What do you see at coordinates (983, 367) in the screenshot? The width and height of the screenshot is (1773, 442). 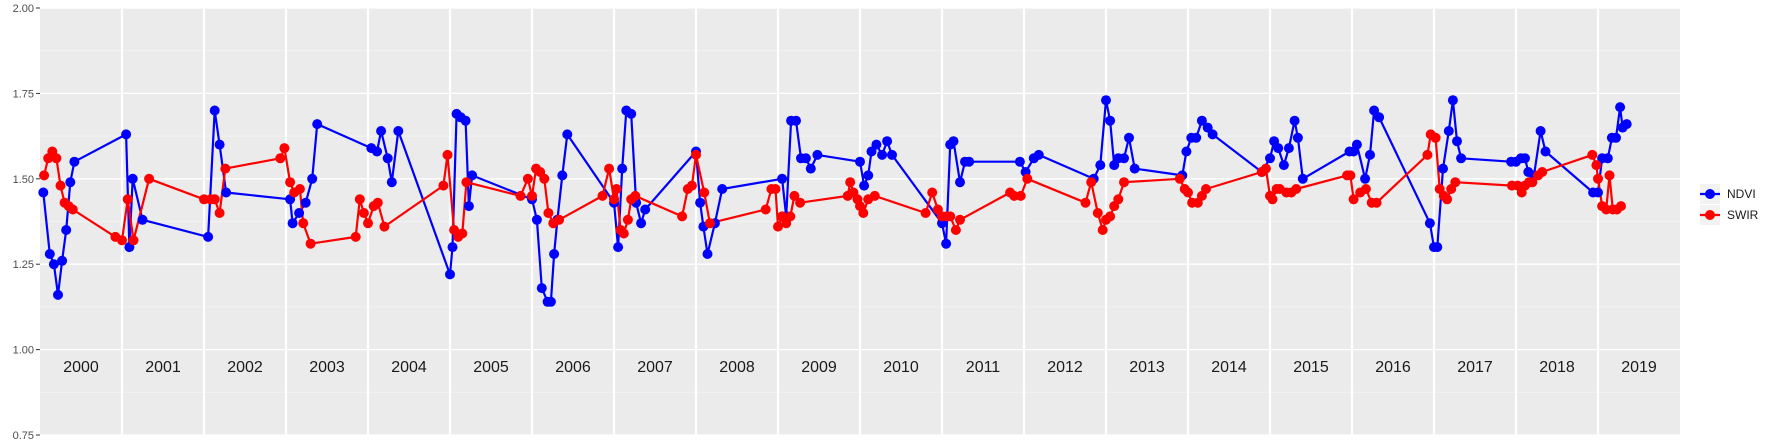 I see `year-label: 2011` at bounding box center [983, 367].